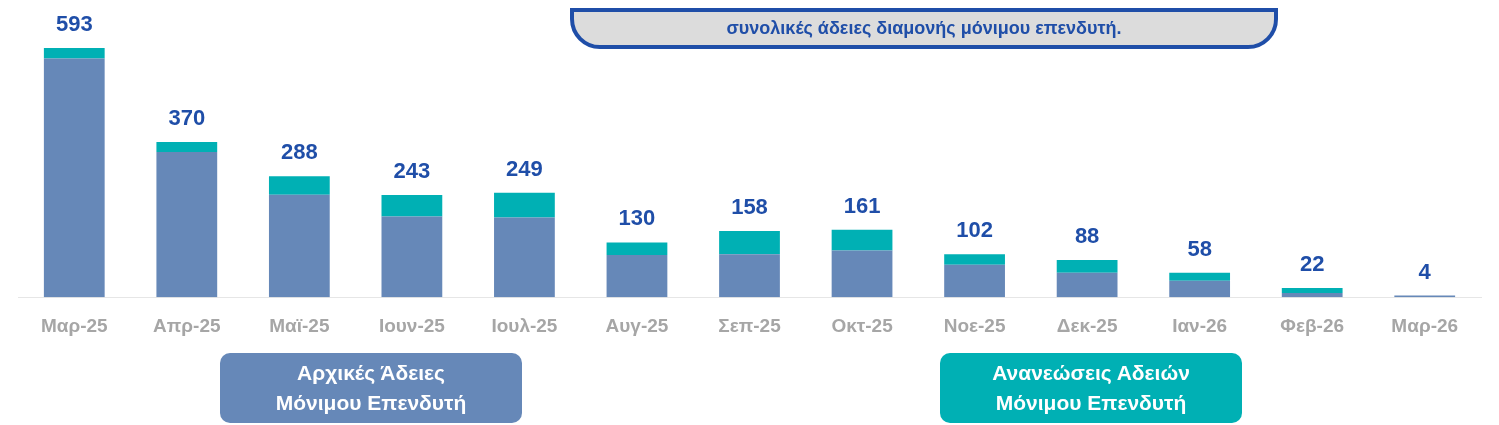  Describe the element at coordinates (862, 325) in the screenshot. I see `x-tick-label: Οκτ-25` at that location.